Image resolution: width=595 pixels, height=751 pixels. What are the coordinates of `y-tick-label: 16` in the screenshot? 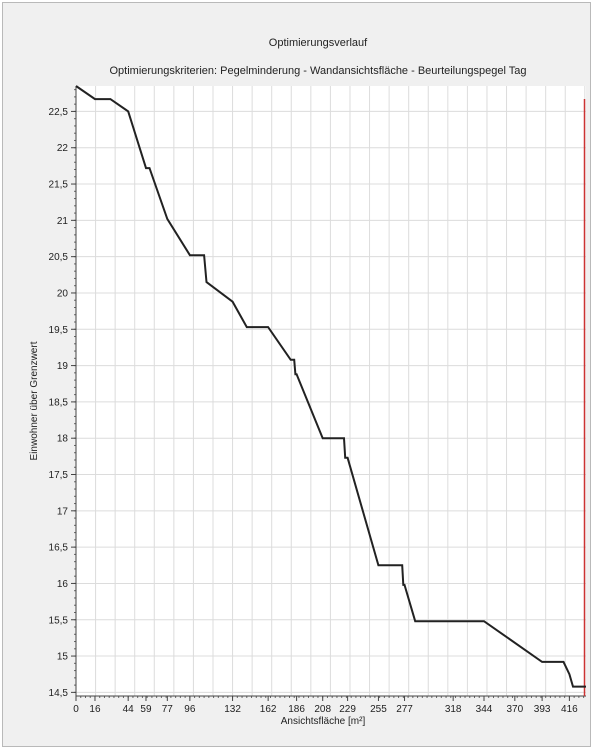 It's located at (63, 584).